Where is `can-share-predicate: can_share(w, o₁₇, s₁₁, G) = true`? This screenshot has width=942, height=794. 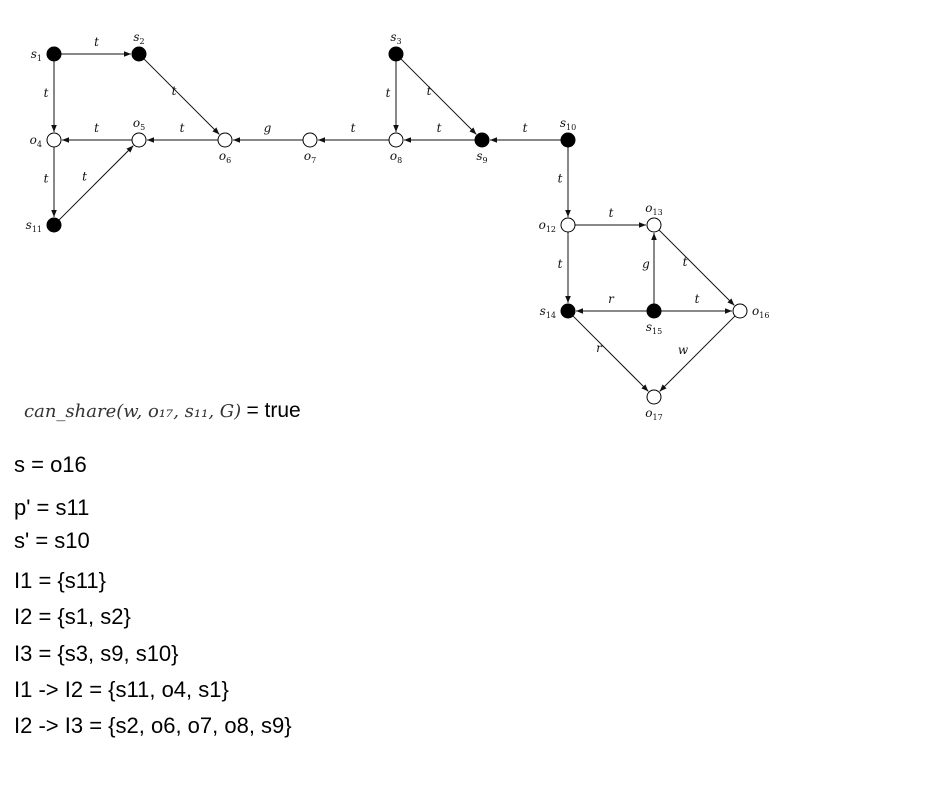
can-share-predicate: can_share(w, o₁₇, s₁₁, G) = true is located at coordinates (162, 410).